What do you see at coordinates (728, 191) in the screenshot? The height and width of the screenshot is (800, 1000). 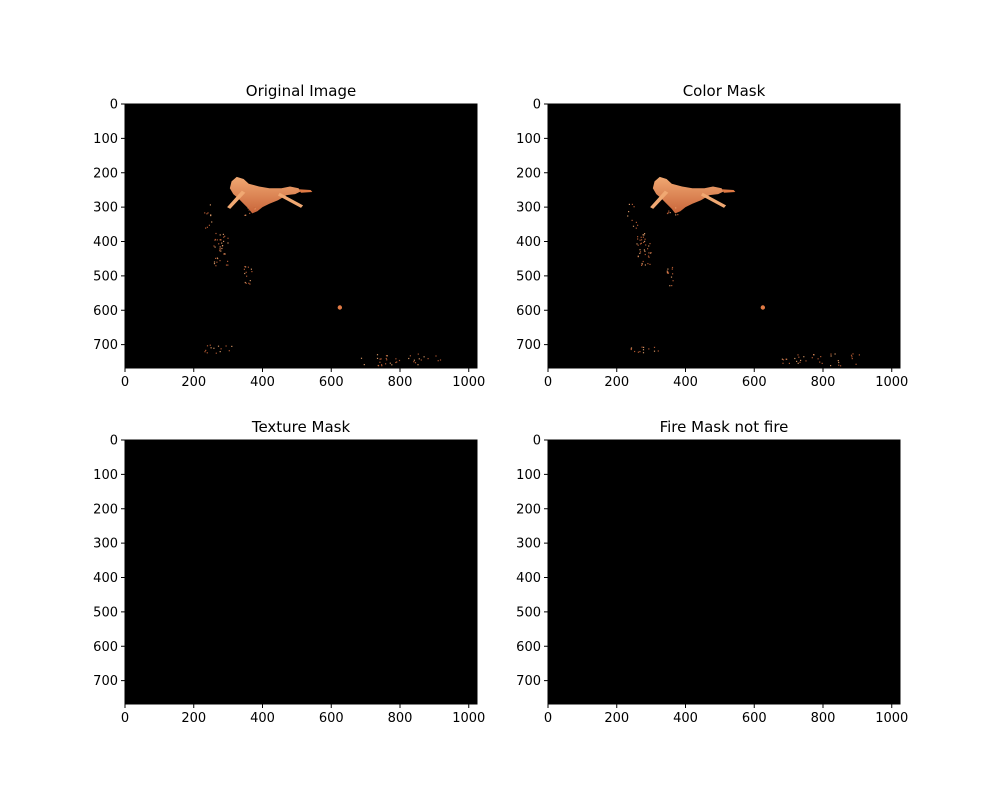 I see `fire-tail` at bounding box center [728, 191].